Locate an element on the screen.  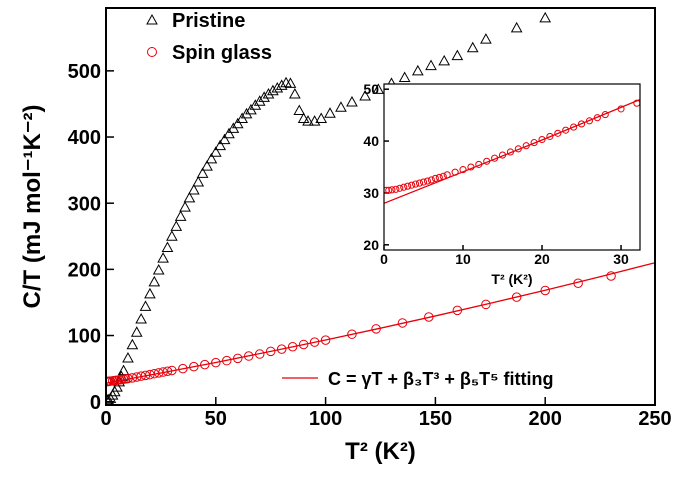
legend-label: Spin glass is located at coordinates (222, 53).